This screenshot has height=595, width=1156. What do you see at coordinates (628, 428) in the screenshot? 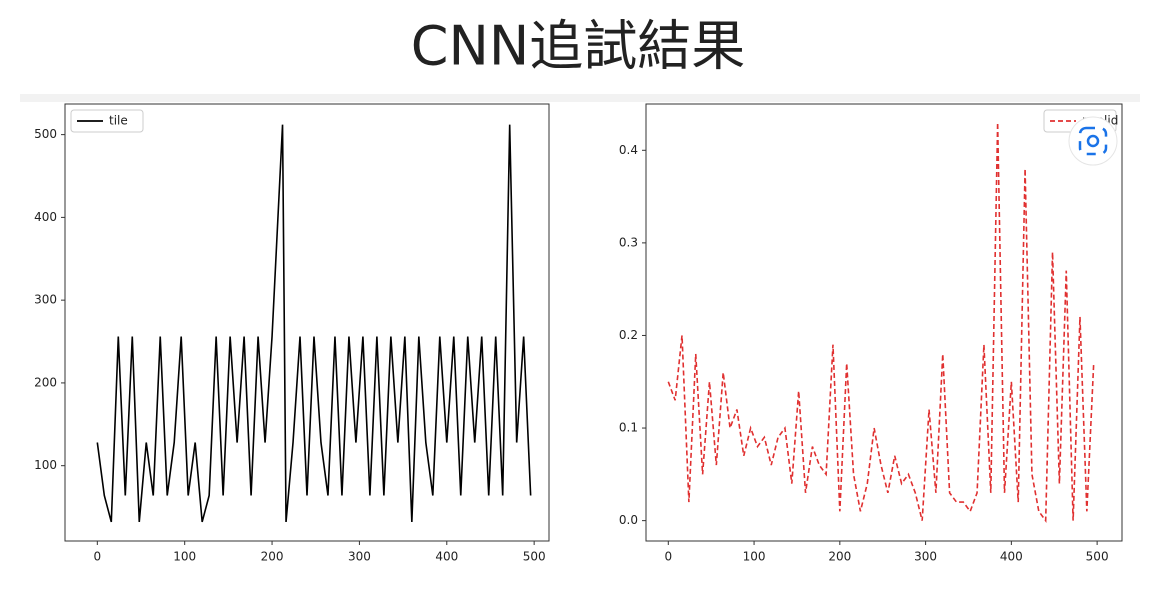
I see `y-tick-label: 0.1` at bounding box center [628, 428].